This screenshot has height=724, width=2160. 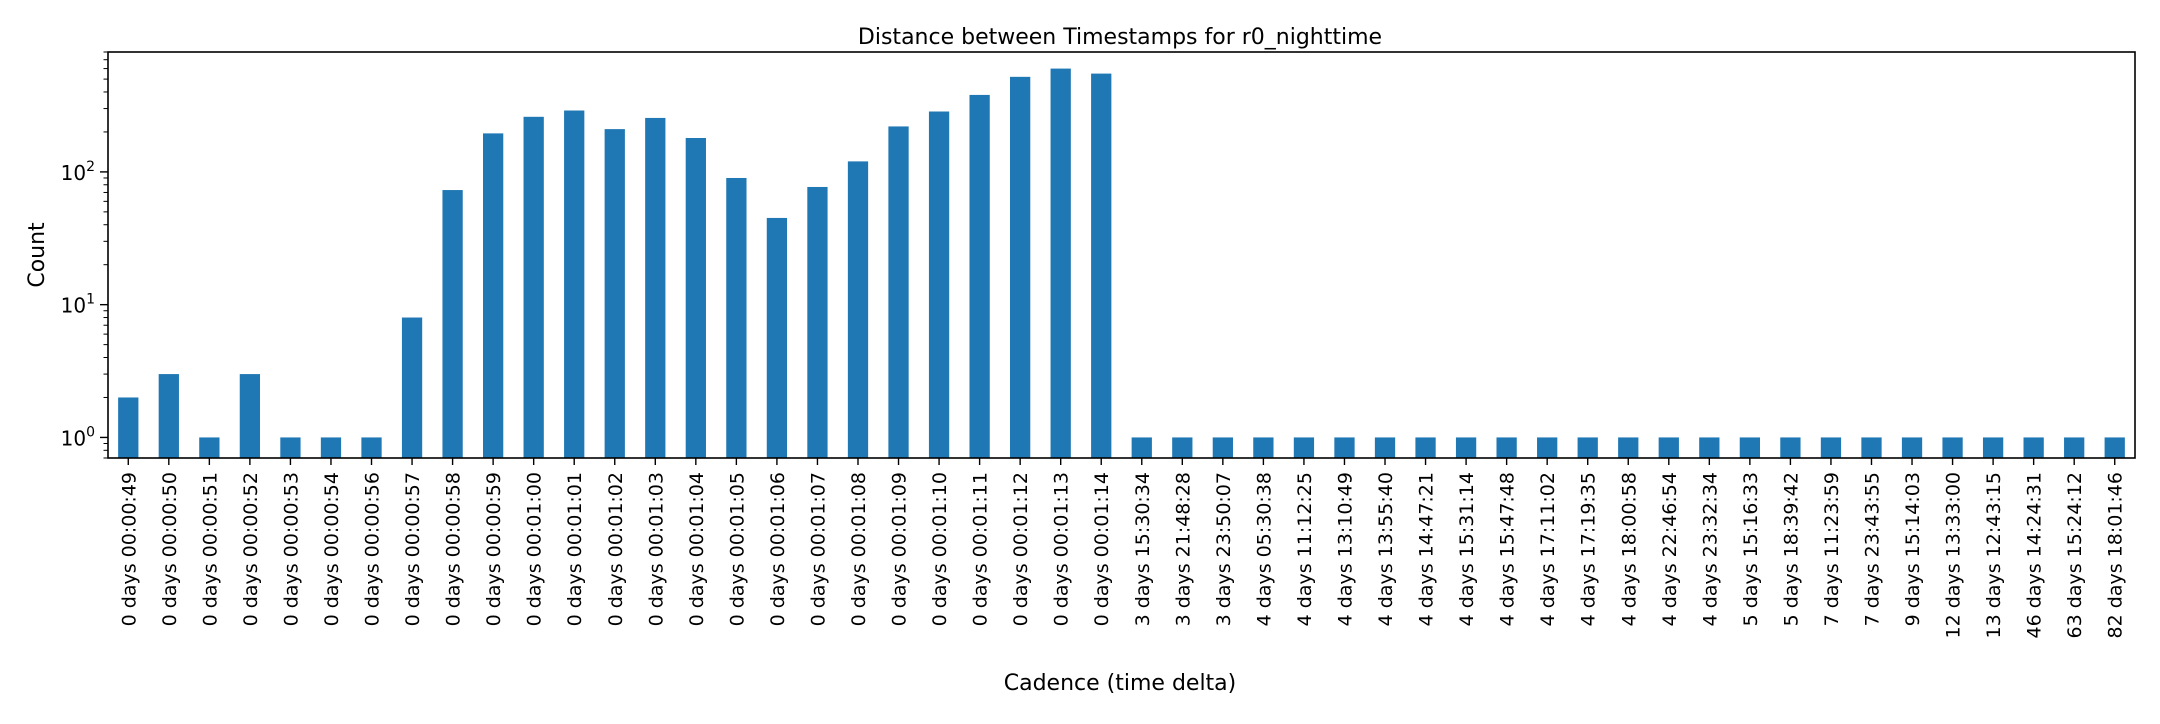 What do you see at coordinates (859, 549) in the screenshot?
I see `x-tick-label: 0 days 00:01:08` at bounding box center [859, 549].